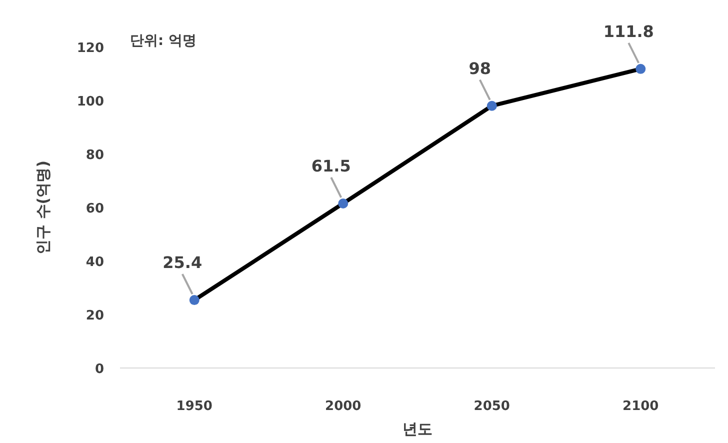 The height and width of the screenshot is (443, 728). What do you see at coordinates (43, 207) in the screenshot?
I see `y-axis-title: 인구 수(억명)` at bounding box center [43, 207].